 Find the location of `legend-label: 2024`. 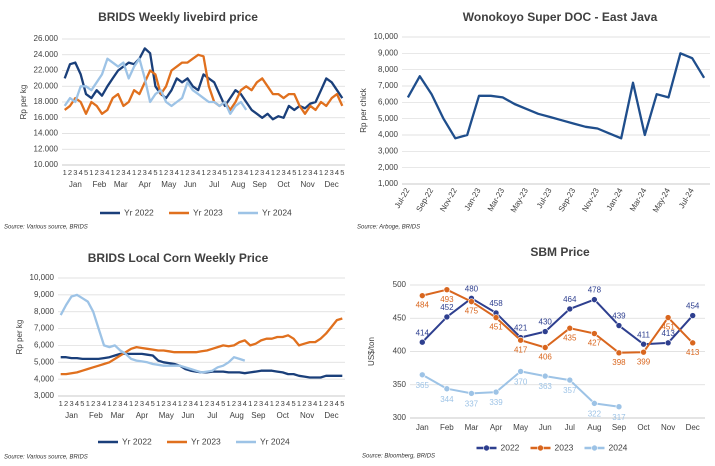

legend-label: 2024 is located at coordinates (618, 447).